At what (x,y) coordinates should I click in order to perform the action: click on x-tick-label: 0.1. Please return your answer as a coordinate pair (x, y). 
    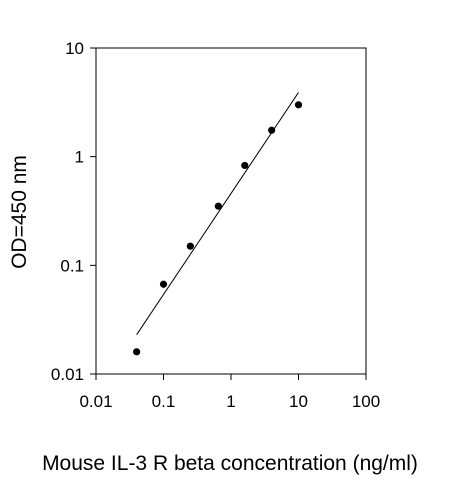
    Looking at the image, I should click on (164, 401).